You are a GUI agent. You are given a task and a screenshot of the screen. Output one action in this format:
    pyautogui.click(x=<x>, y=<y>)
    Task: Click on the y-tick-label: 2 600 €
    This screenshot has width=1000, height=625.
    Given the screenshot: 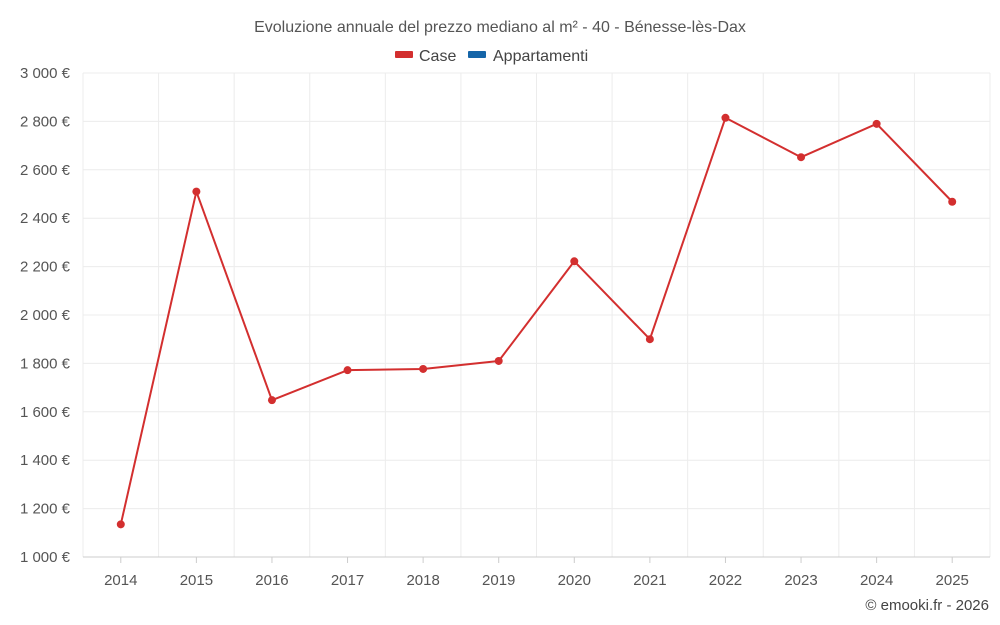 What is the action you would take?
    pyautogui.click(x=45, y=170)
    